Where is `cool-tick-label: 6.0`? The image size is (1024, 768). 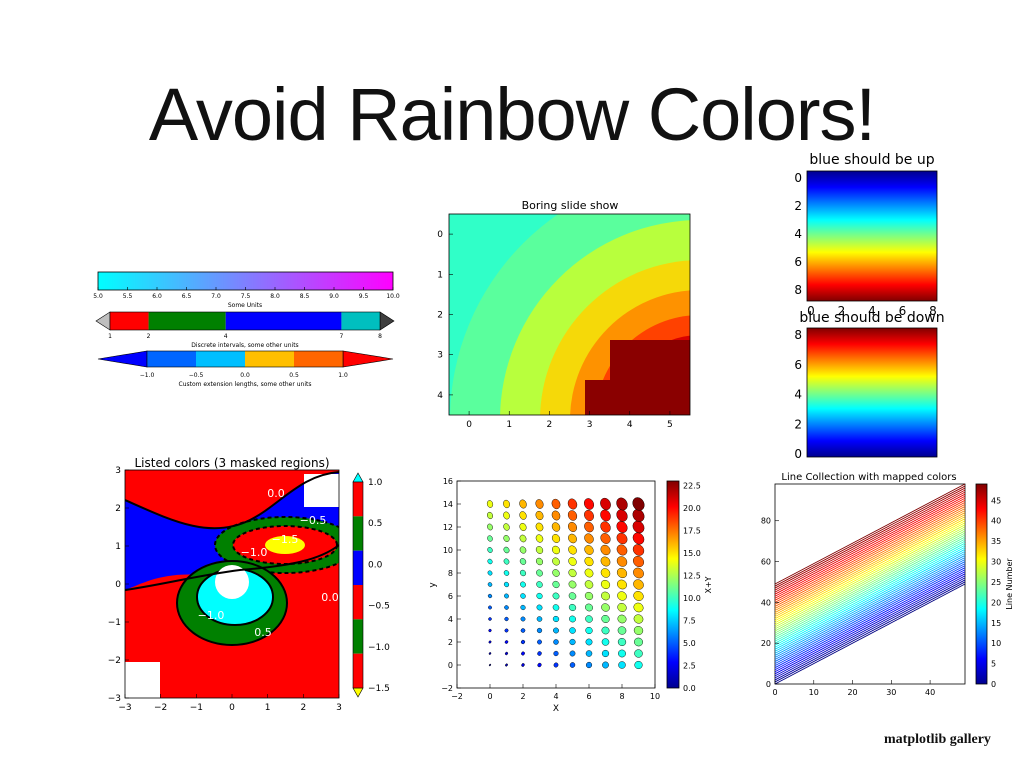 cool-tick-label: 6.0 is located at coordinates (157, 296).